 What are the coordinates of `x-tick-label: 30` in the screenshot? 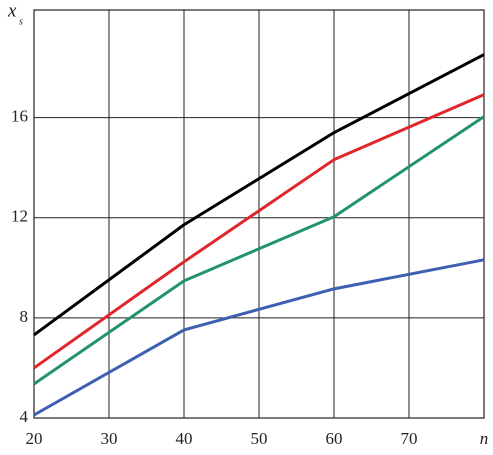 It's located at (109, 438).